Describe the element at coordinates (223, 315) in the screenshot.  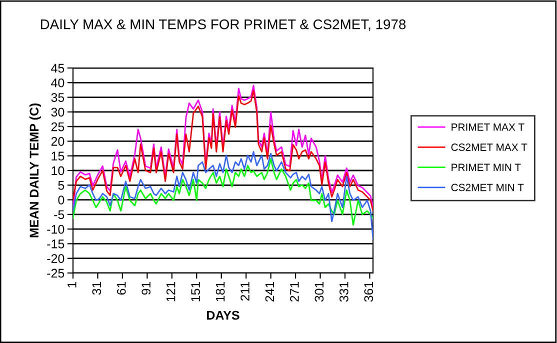
I see `x-axis-title: DAYS` at that location.